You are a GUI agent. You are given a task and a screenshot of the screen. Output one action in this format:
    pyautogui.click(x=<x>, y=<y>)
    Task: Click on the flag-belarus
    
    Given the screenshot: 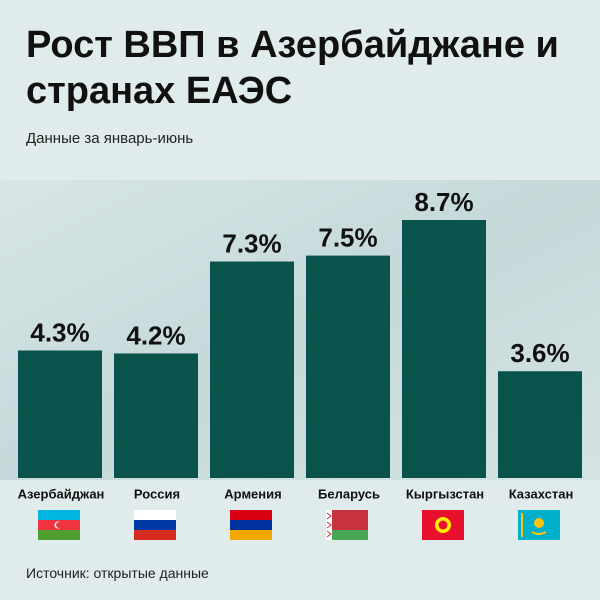 What is the action you would take?
    pyautogui.click(x=347, y=525)
    